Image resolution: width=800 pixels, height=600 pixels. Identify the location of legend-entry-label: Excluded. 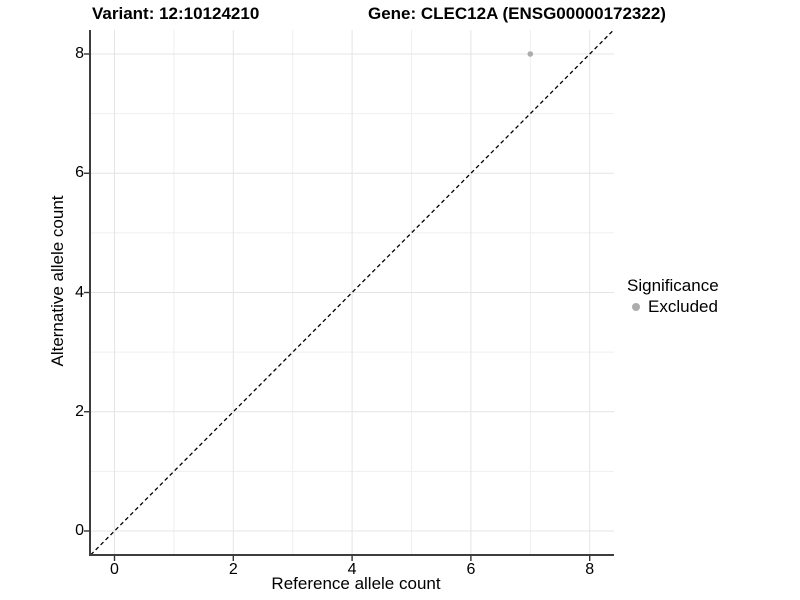
(683, 306).